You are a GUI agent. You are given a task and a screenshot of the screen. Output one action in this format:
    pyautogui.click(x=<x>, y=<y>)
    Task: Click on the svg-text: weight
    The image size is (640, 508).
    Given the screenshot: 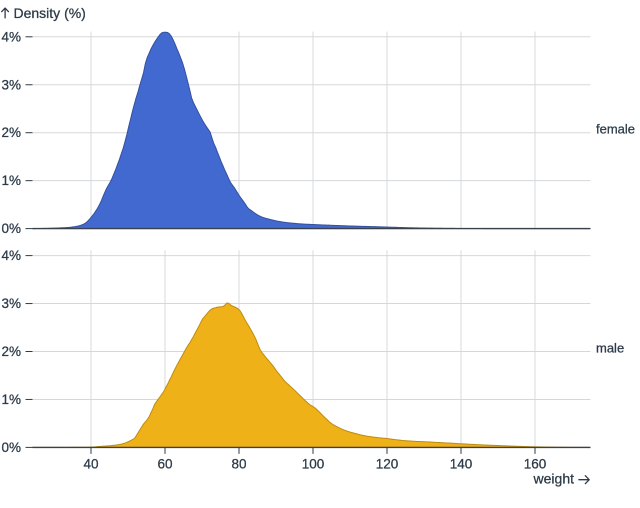 What is the action you would take?
    pyautogui.click(x=554, y=479)
    